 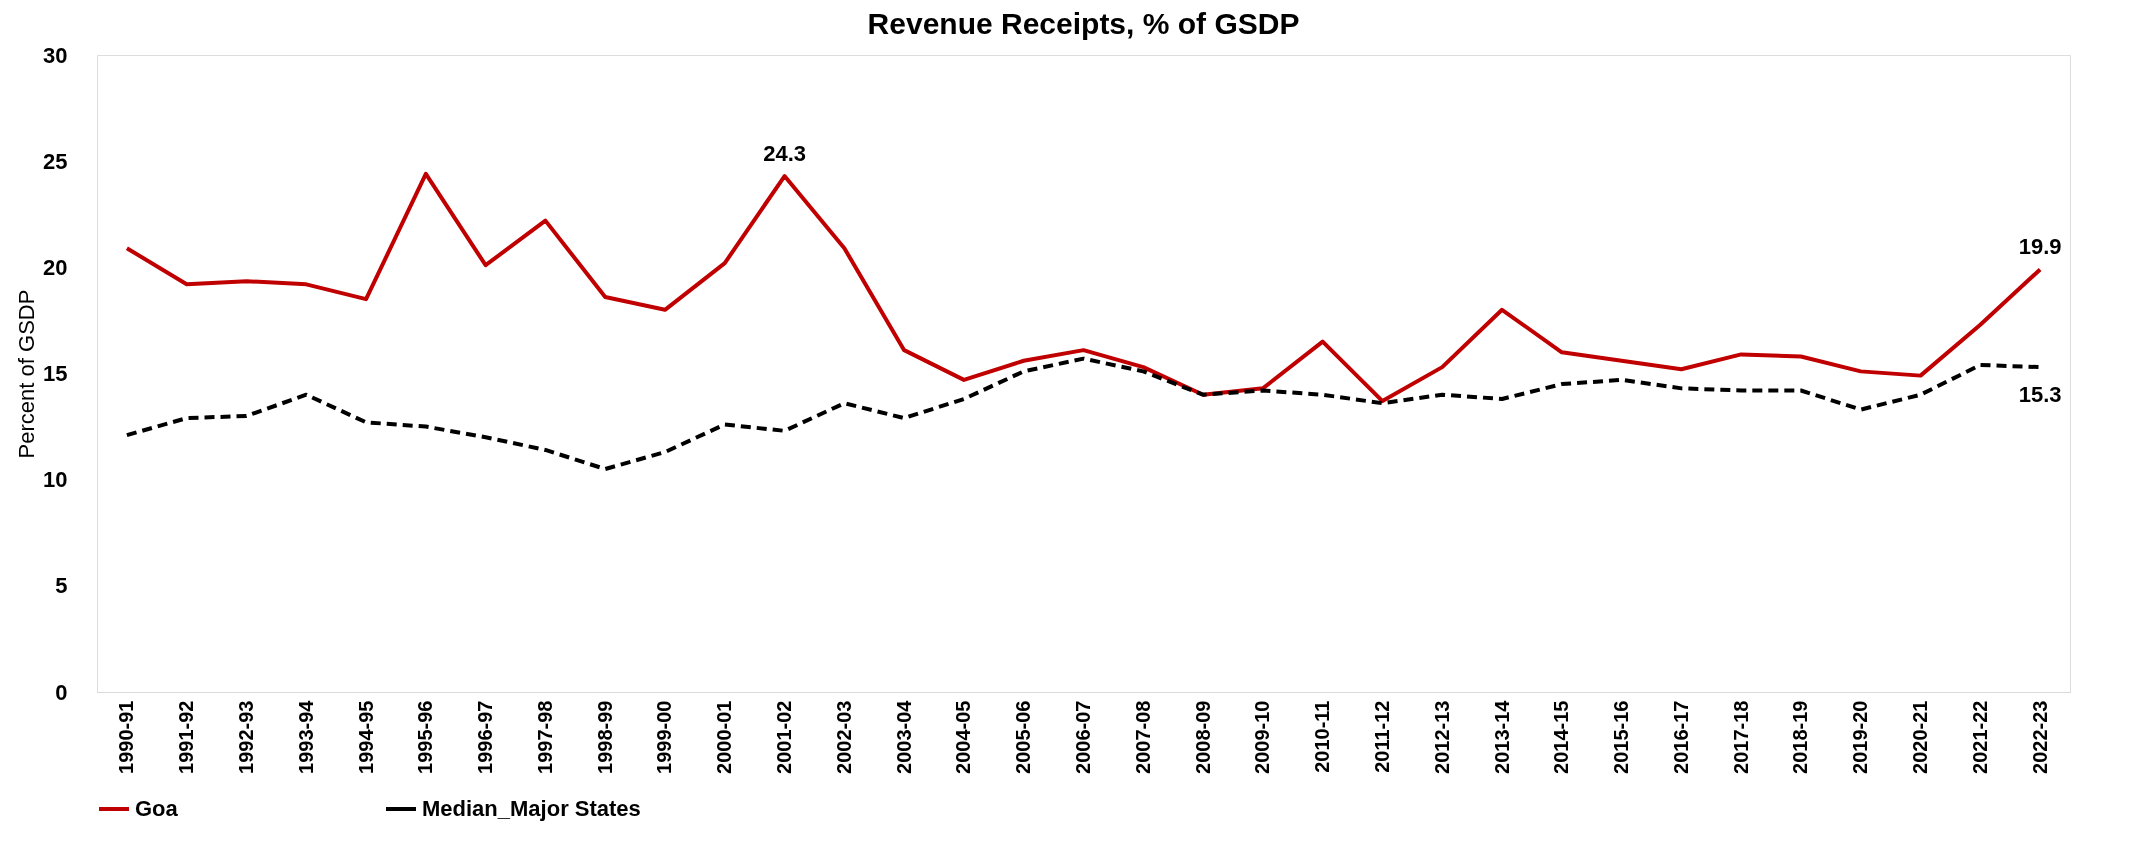 What do you see at coordinates (2040, 247) in the screenshot?
I see `data-label: 19.9` at bounding box center [2040, 247].